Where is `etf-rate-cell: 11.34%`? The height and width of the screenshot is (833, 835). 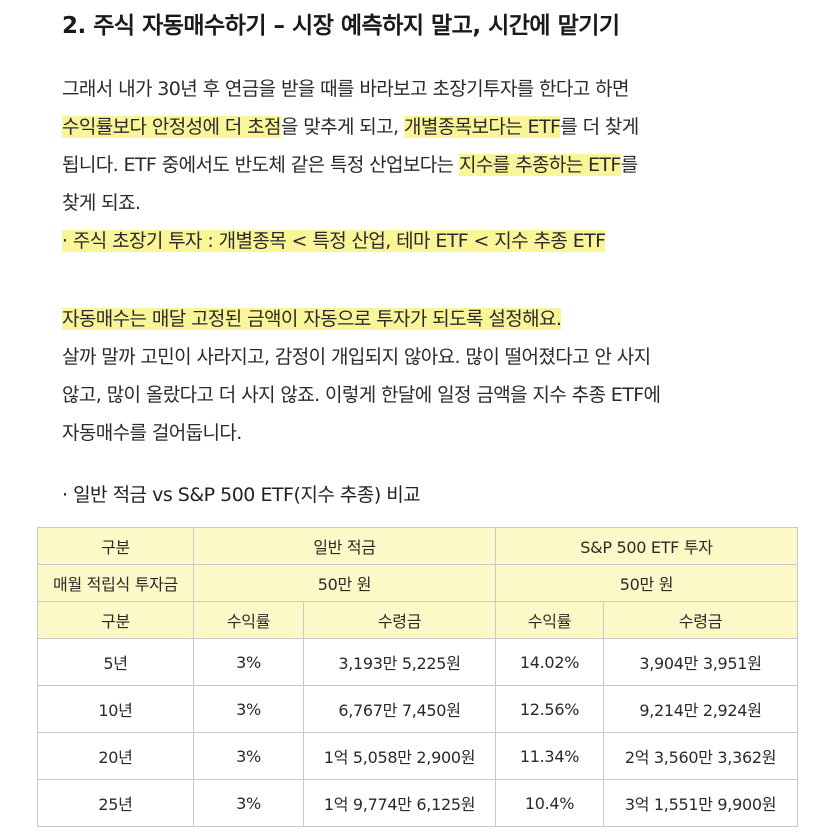 etf-rate-cell: 11.34% is located at coordinates (549, 756).